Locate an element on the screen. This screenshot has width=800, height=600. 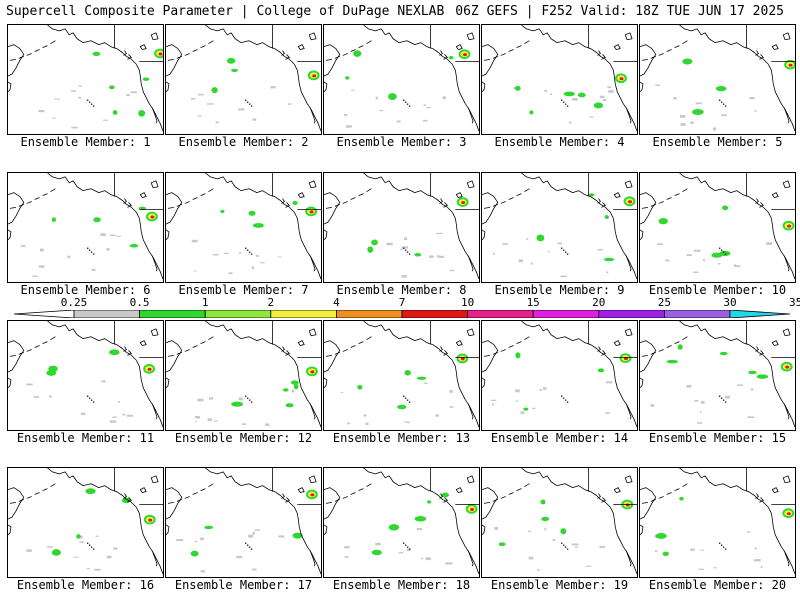
scale-tick-label: 15 is located at coordinates (533, 302).